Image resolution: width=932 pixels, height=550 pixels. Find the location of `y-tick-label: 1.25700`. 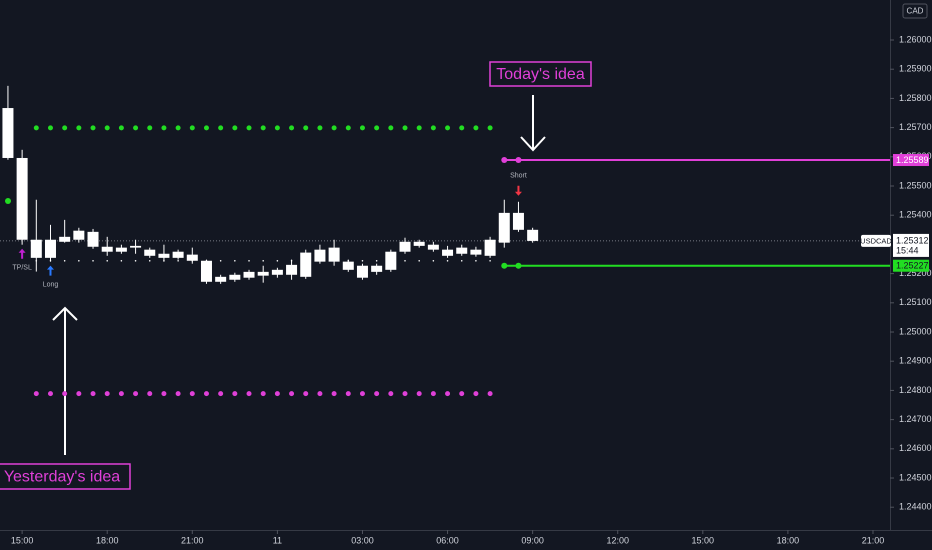

y-tick-label: 1.25700 is located at coordinates (915, 127).